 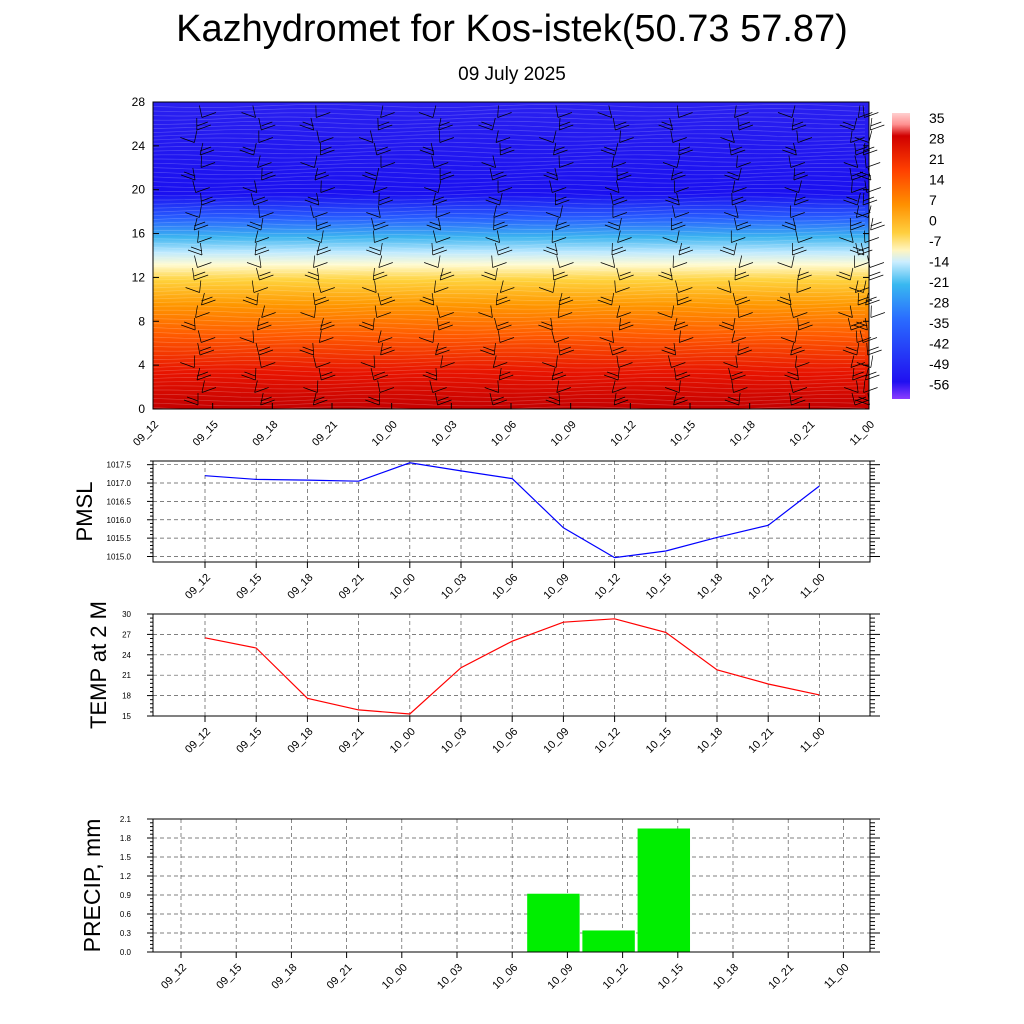 What do you see at coordinates (511, 885) in the screenshot?
I see `panel-frame` at bounding box center [511, 885].